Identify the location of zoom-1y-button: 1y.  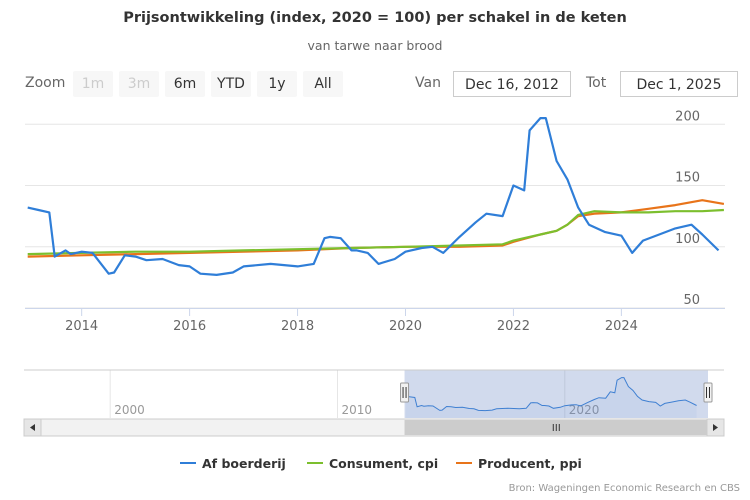
(277, 84).